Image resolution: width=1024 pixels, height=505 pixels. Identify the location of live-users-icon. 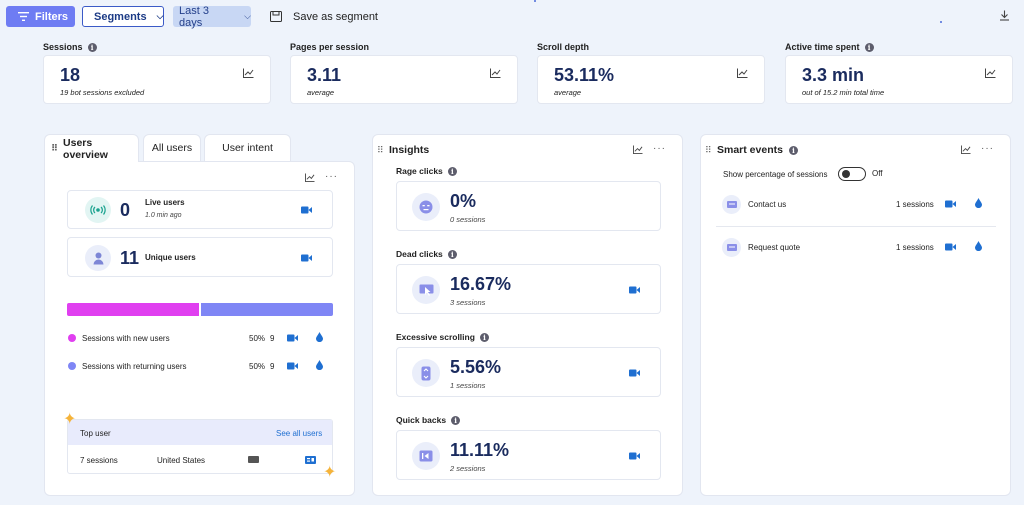
(98, 210).